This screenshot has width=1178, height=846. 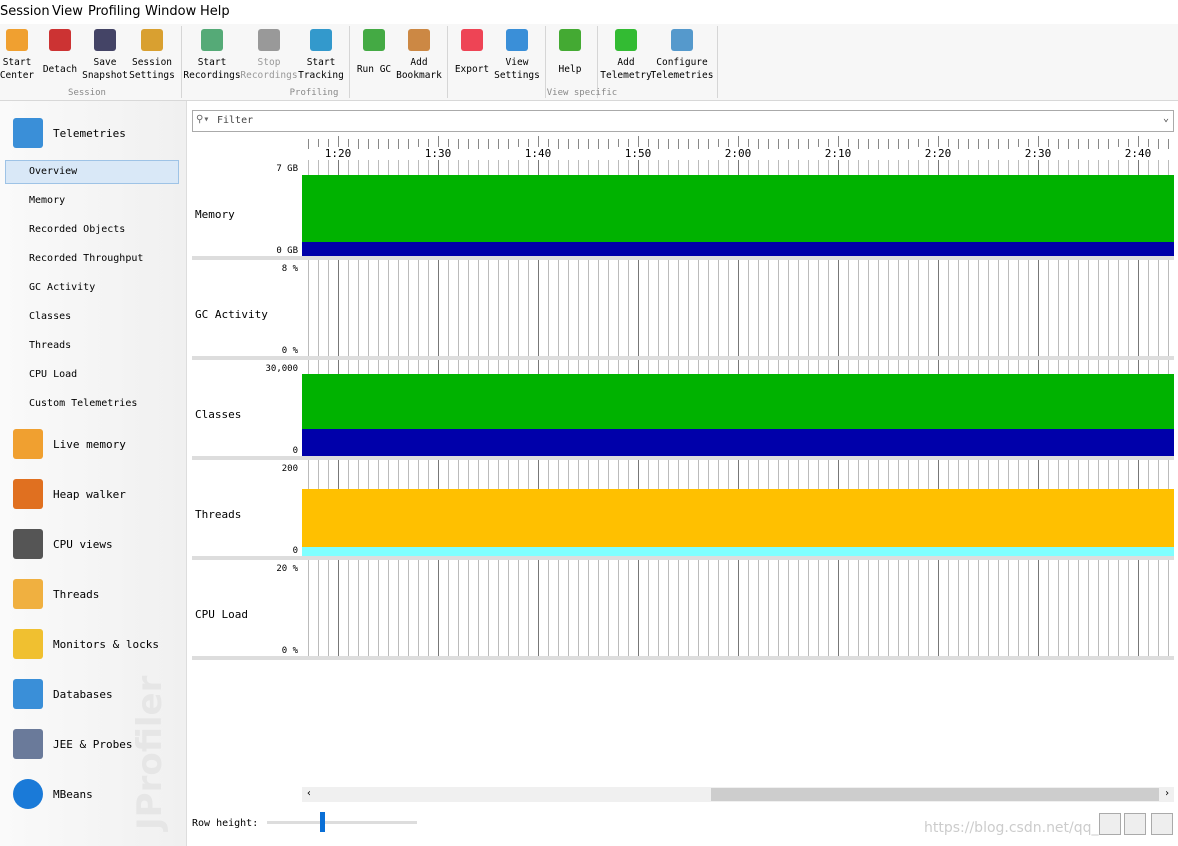 I want to click on menu-item: View, so click(x=67, y=11).